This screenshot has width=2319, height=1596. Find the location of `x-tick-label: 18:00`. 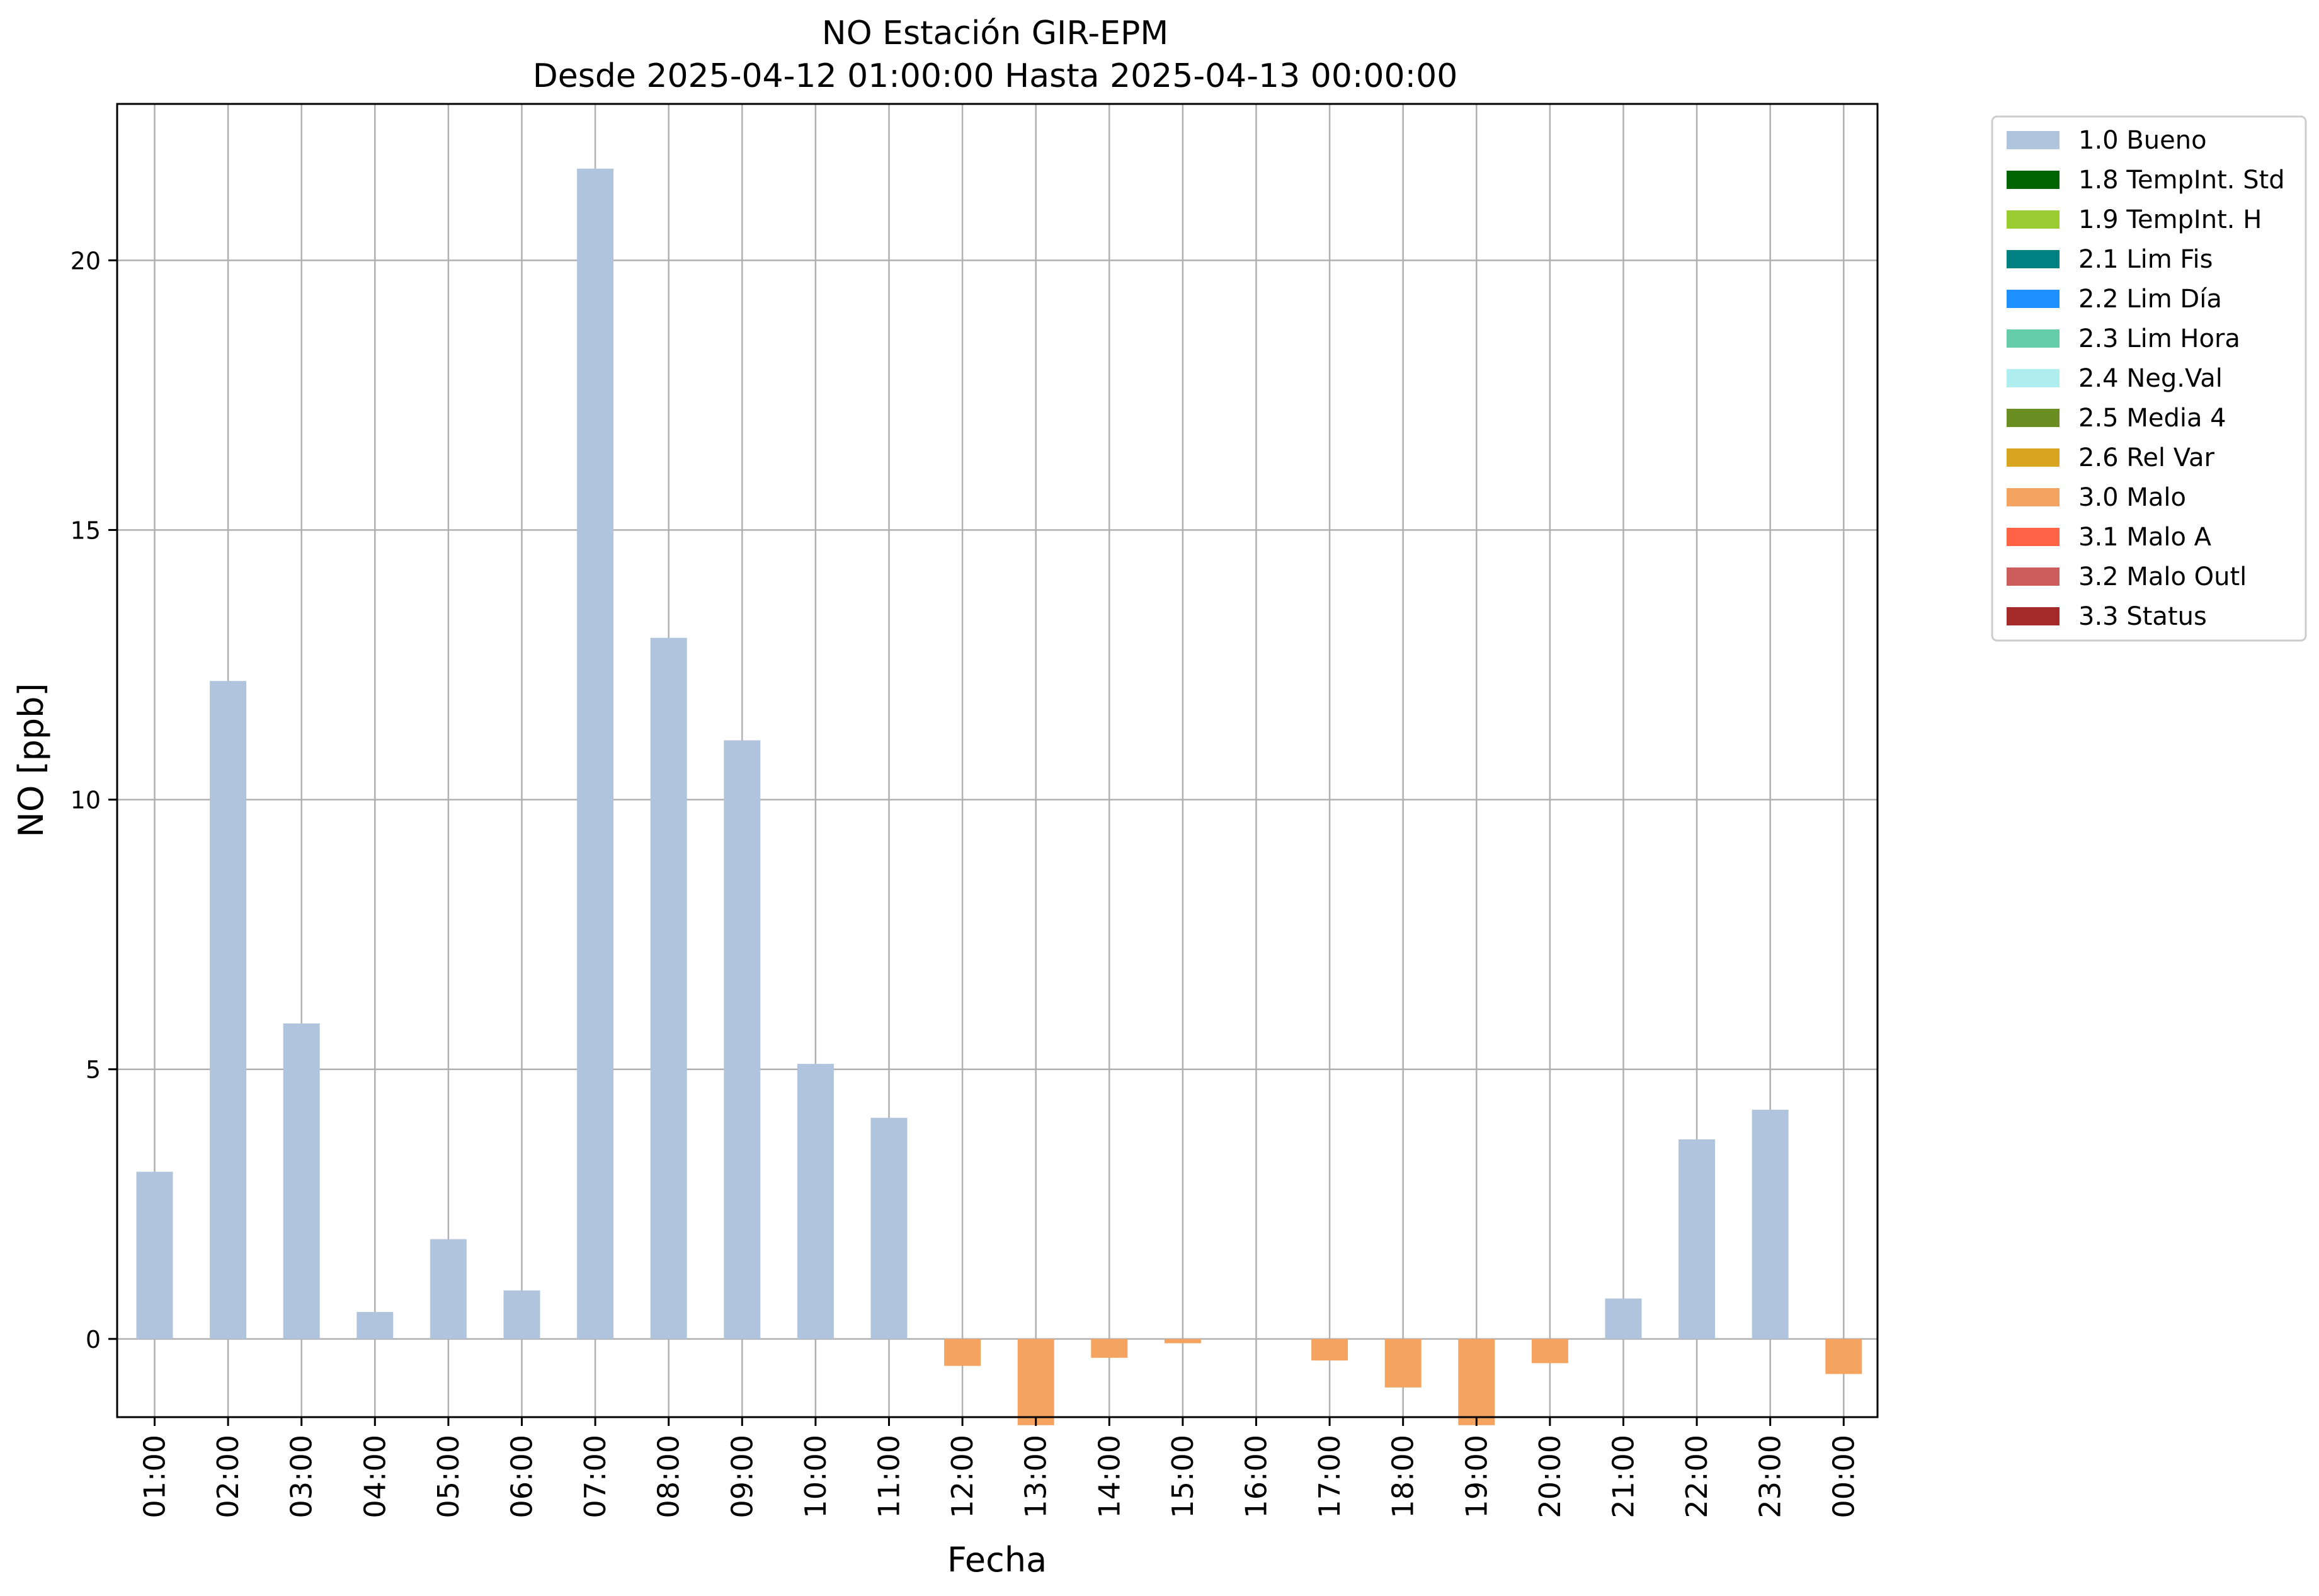

x-tick-label: 18:00 is located at coordinates (1403, 1477).